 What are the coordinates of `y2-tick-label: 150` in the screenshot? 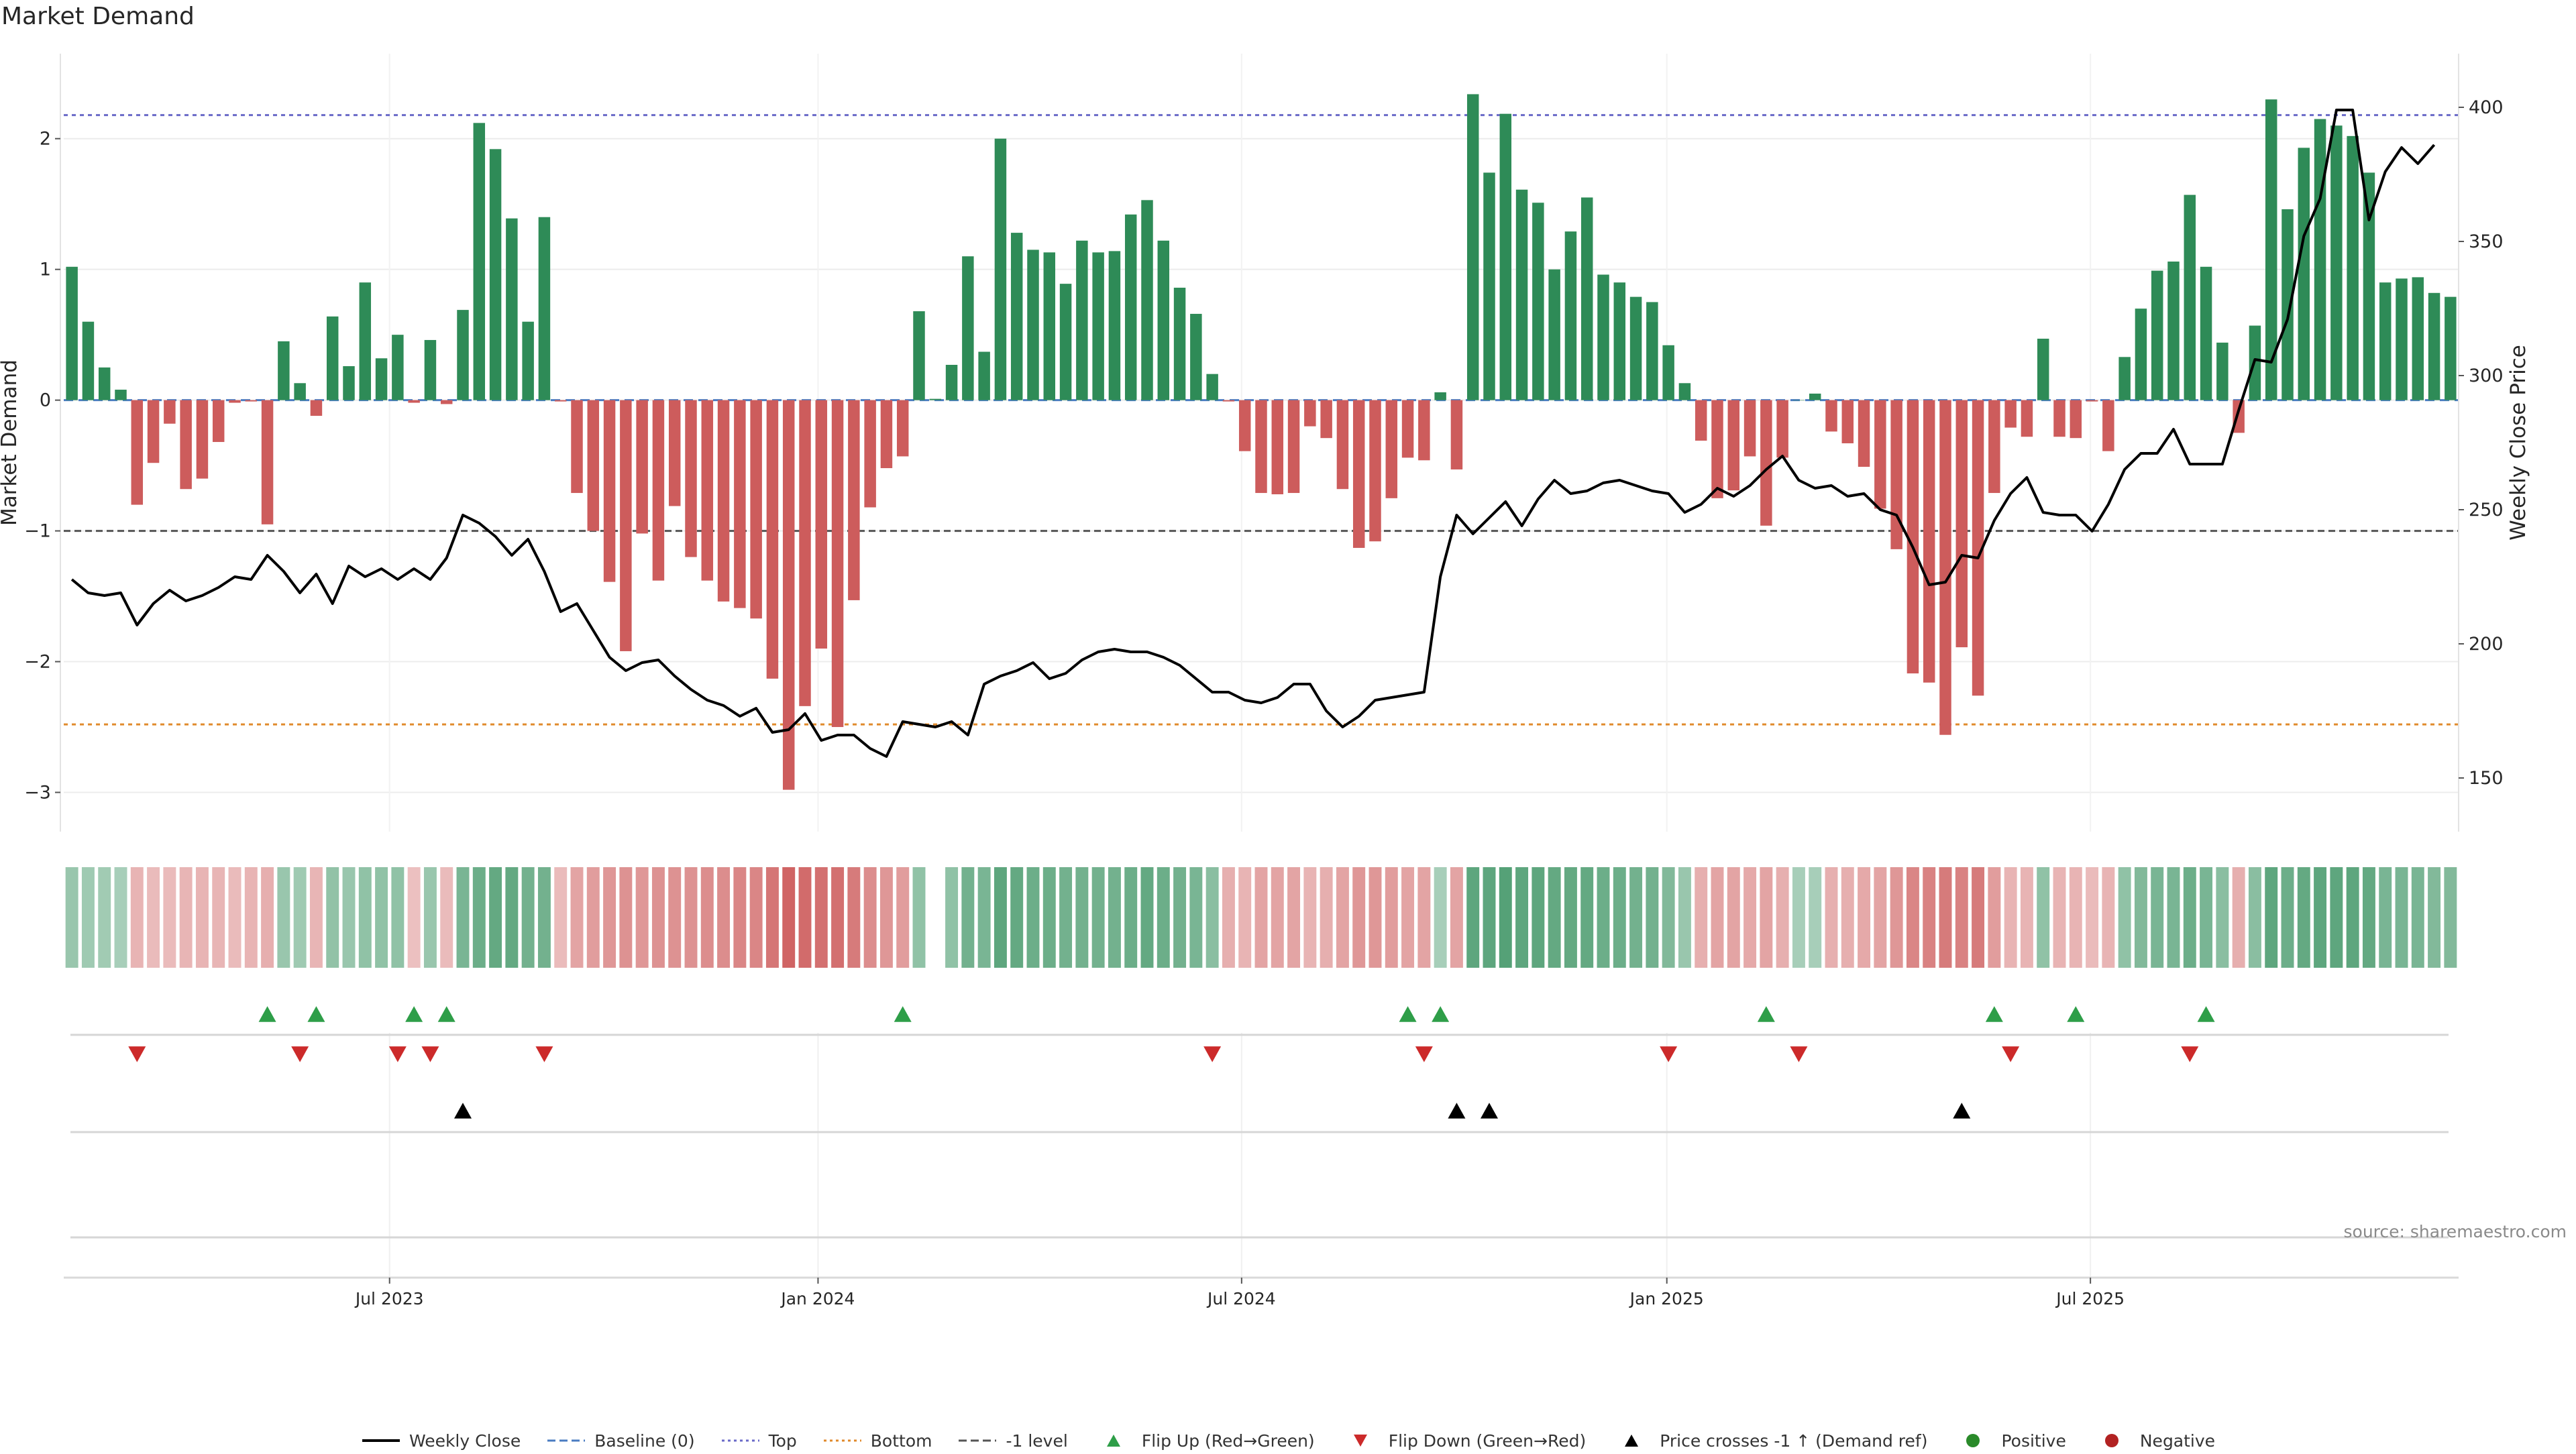 It's located at (2486, 778).